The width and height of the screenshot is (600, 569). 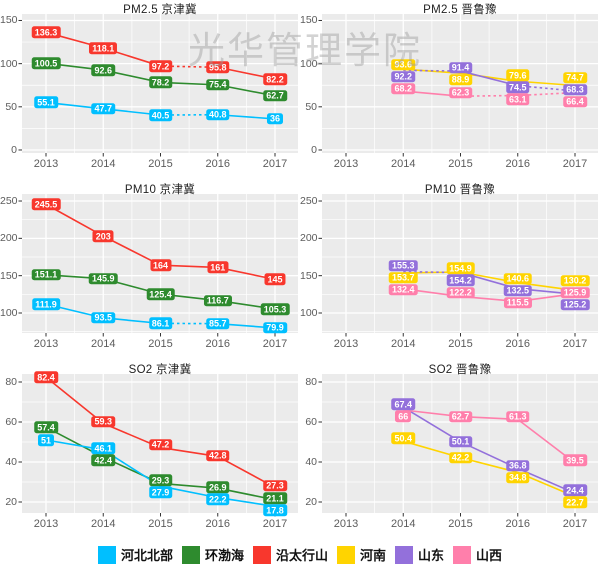 I want to click on data-point-label: 62.3, so click(x=460, y=93).